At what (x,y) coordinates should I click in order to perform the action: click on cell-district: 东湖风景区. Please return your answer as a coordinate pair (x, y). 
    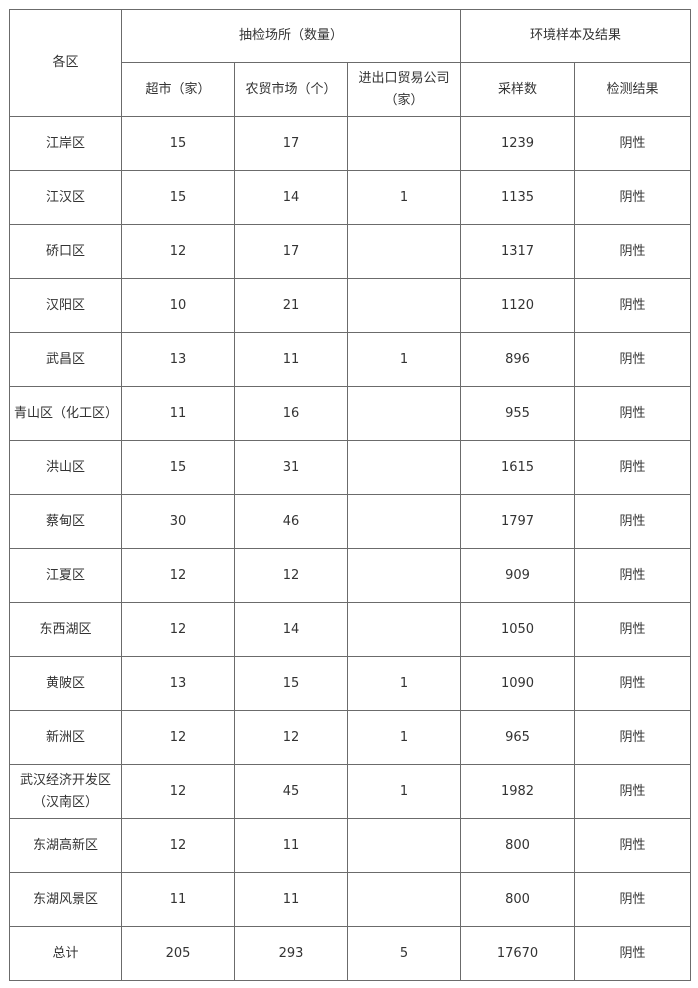
    Looking at the image, I should click on (65, 899).